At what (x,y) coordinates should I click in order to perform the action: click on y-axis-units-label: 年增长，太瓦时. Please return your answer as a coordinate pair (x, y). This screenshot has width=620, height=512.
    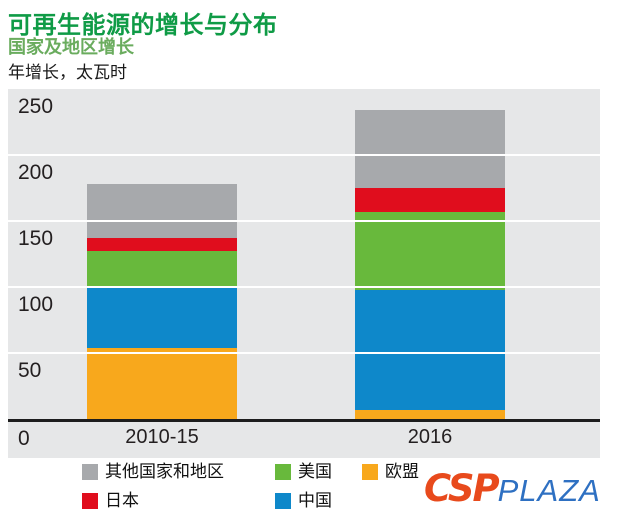
    Looking at the image, I should click on (67, 72).